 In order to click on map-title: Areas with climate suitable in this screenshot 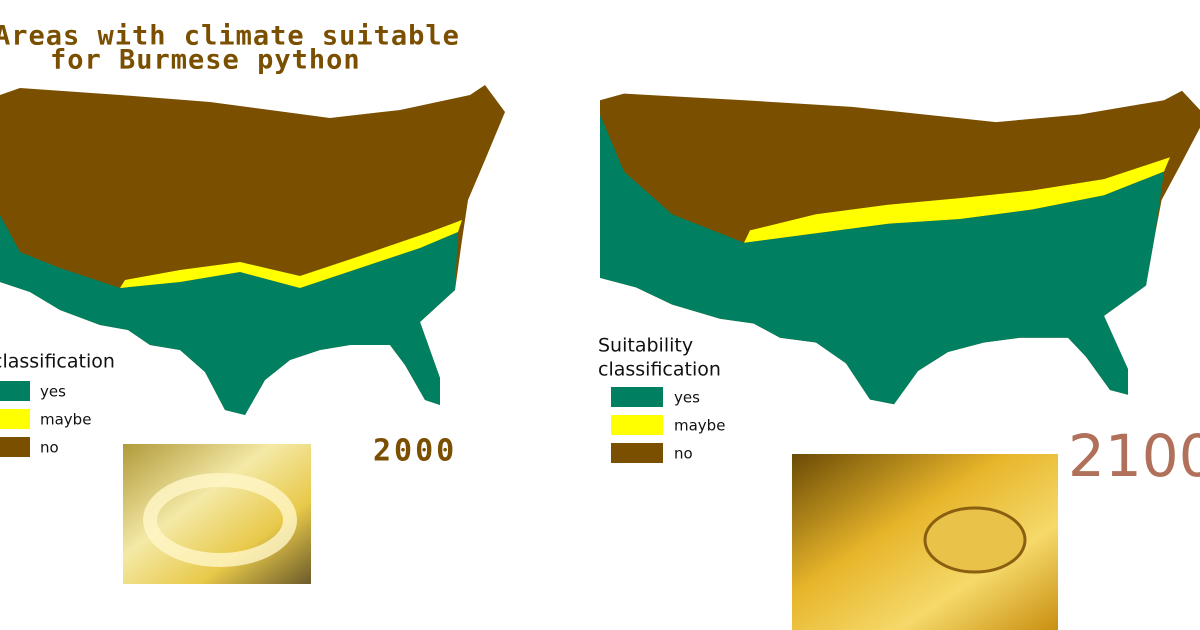, I will do `click(230, 36)`.